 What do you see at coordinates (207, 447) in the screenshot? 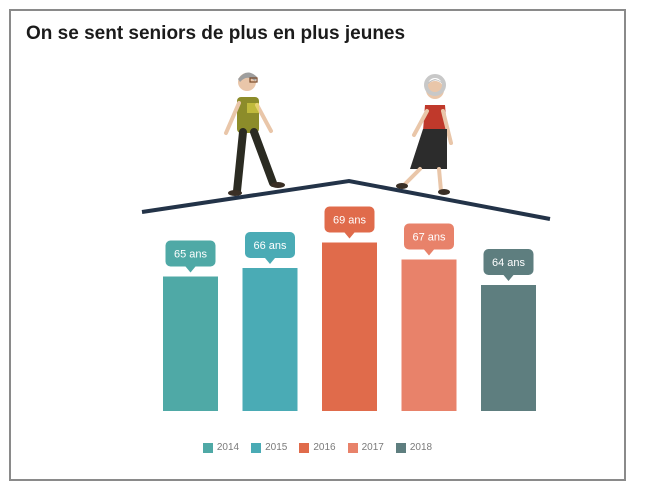
I see `legend-swatch-2014` at bounding box center [207, 447].